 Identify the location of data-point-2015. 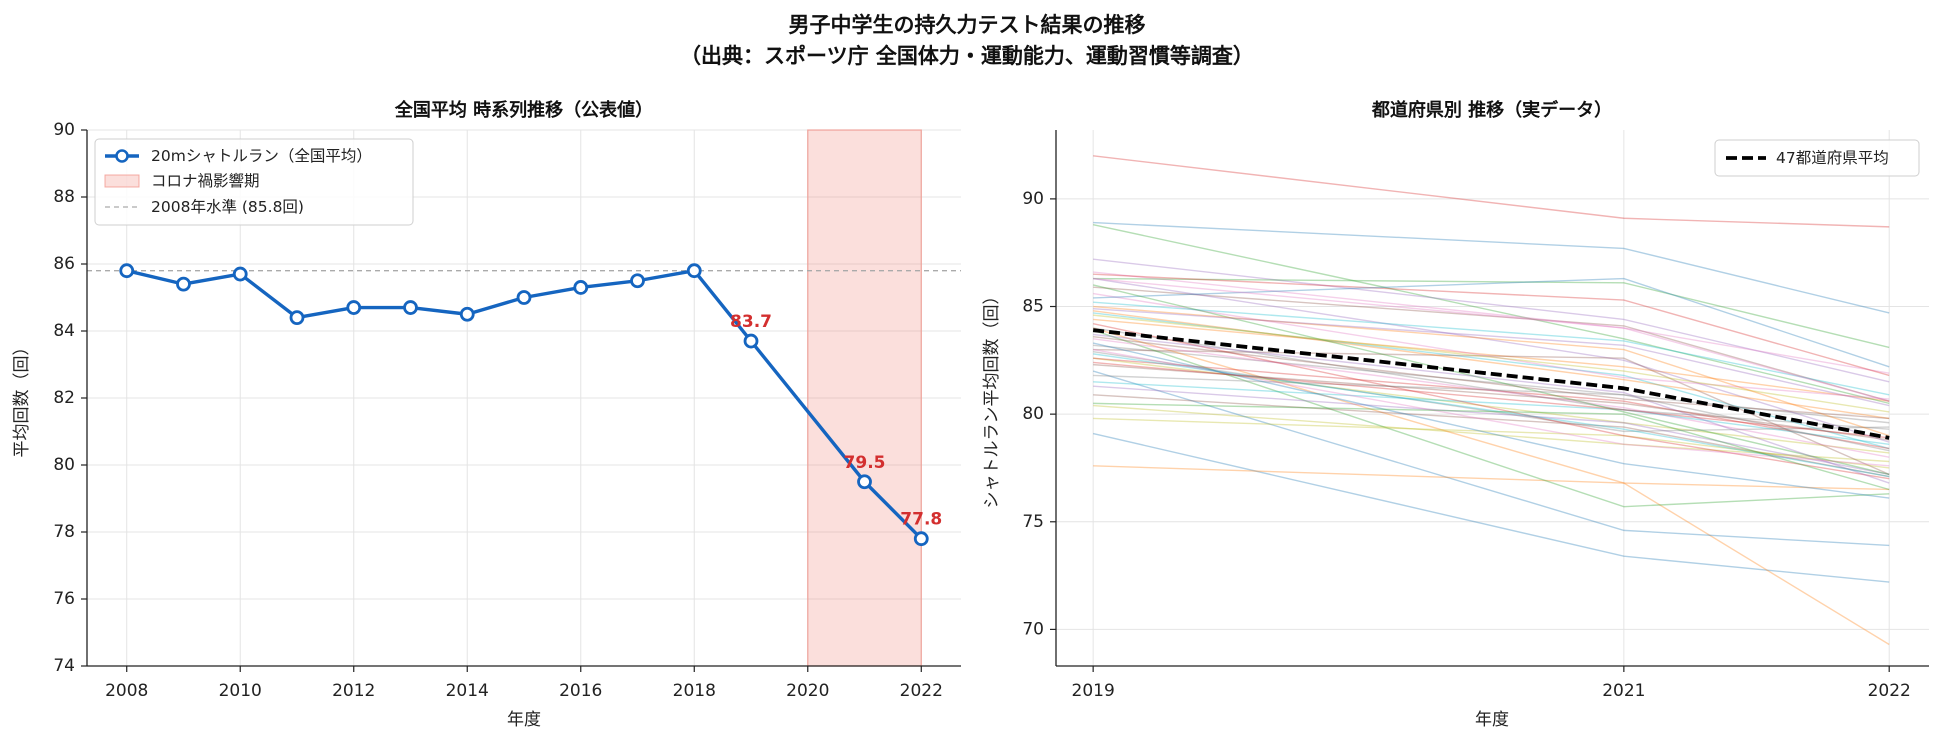
(524, 297).